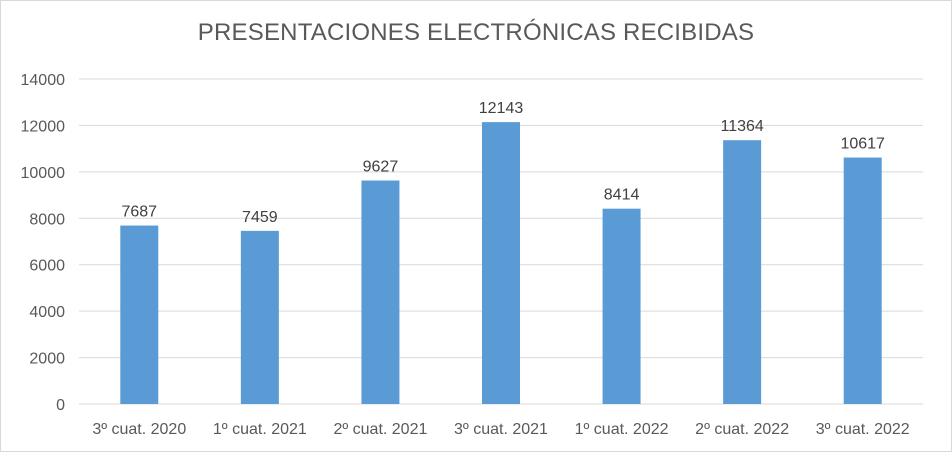 This screenshot has width=952, height=452. Describe the element at coordinates (863, 429) in the screenshot. I see `x-tick-label: 3º cuat. 2022` at that location.